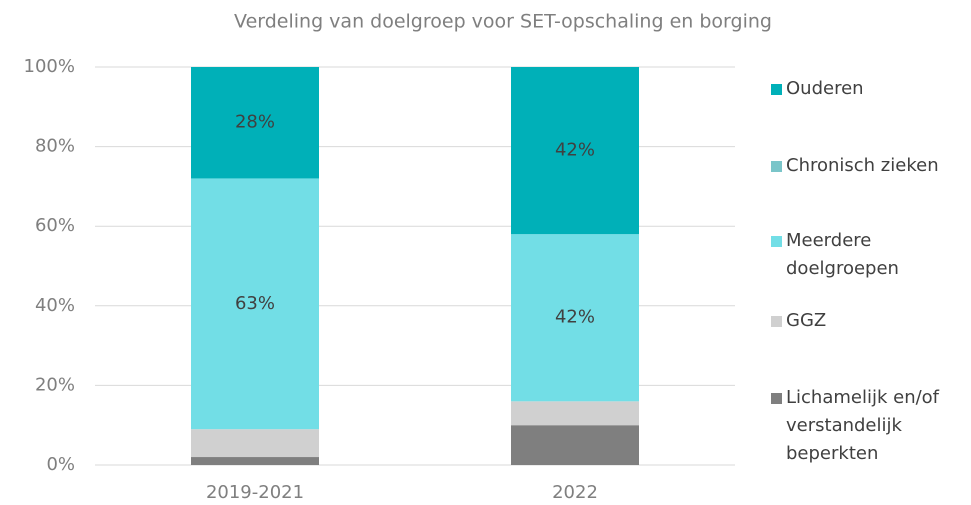  Describe the element at coordinates (255, 492) in the screenshot. I see `x-tick-label: 2019-2021` at that location.